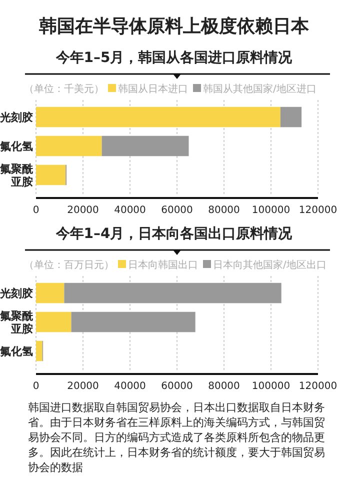 Image resolution: width=348 pixels, height=500 pixels. What do you see at coordinates (163, 265) in the screenshot?
I see `legend-label: 日本向韩国出口` at bounding box center [163, 265].